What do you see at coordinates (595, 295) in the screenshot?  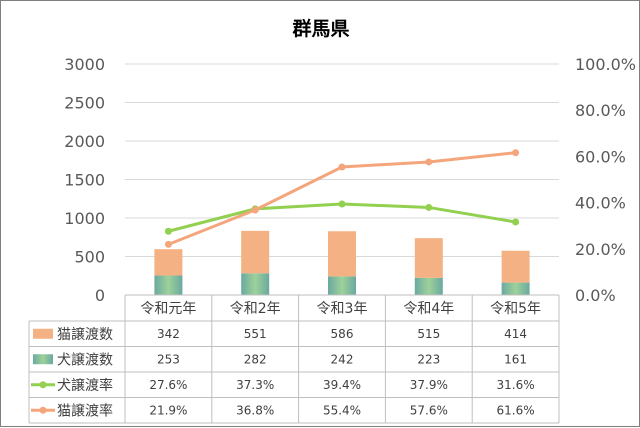 I see `right-tick-label: 0.0%` at bounding box center [595, 295].